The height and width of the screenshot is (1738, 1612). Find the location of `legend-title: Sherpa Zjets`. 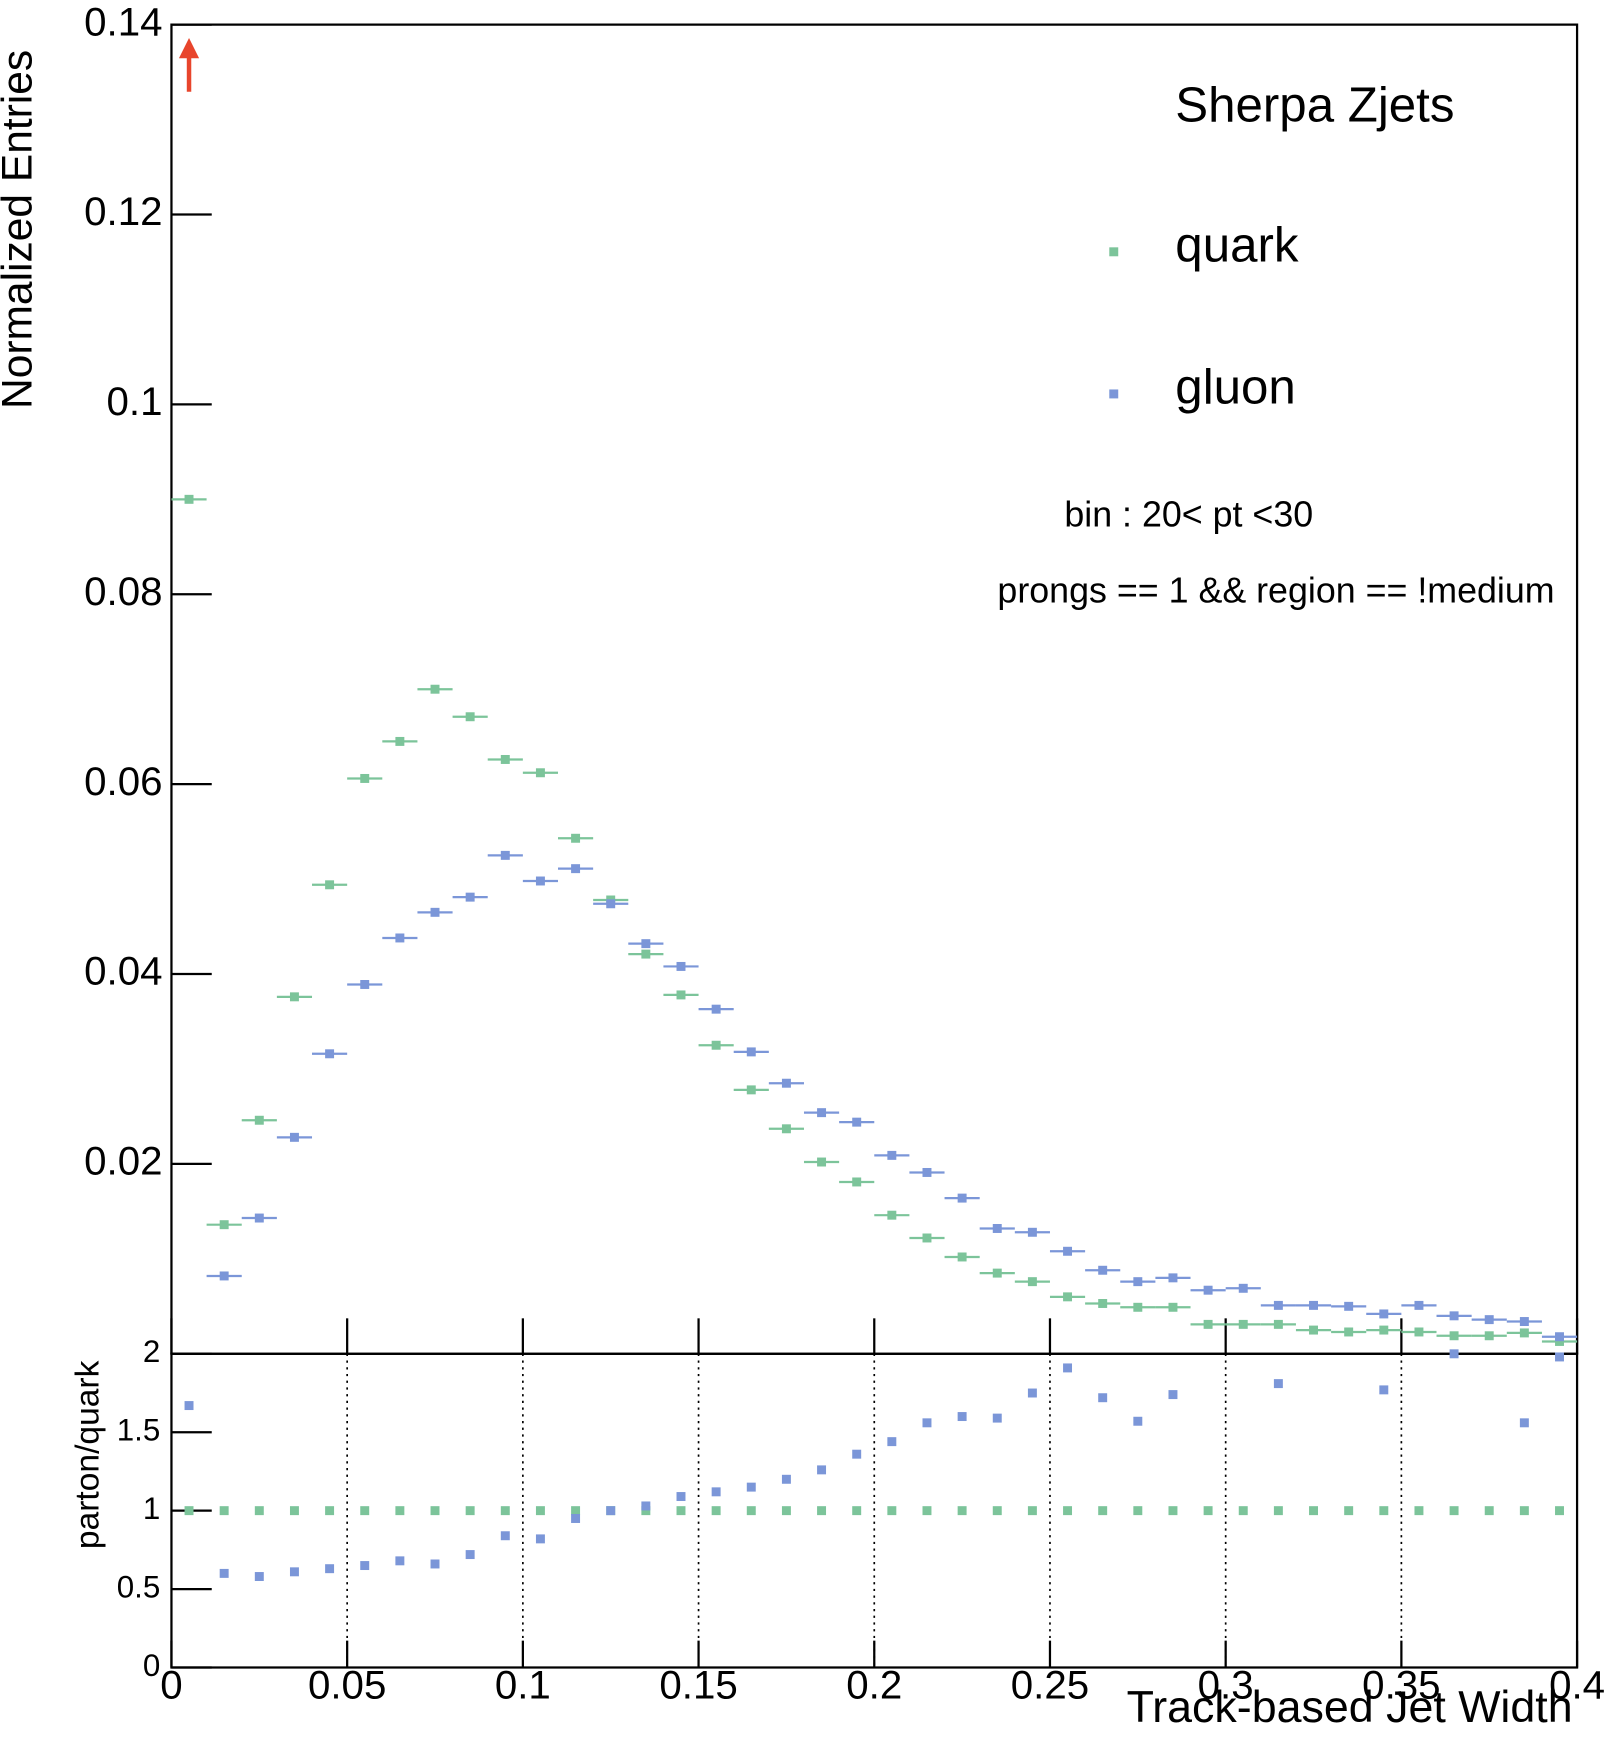

legend-title: Sherpa Zjets is located at coordinates (1314, 105).